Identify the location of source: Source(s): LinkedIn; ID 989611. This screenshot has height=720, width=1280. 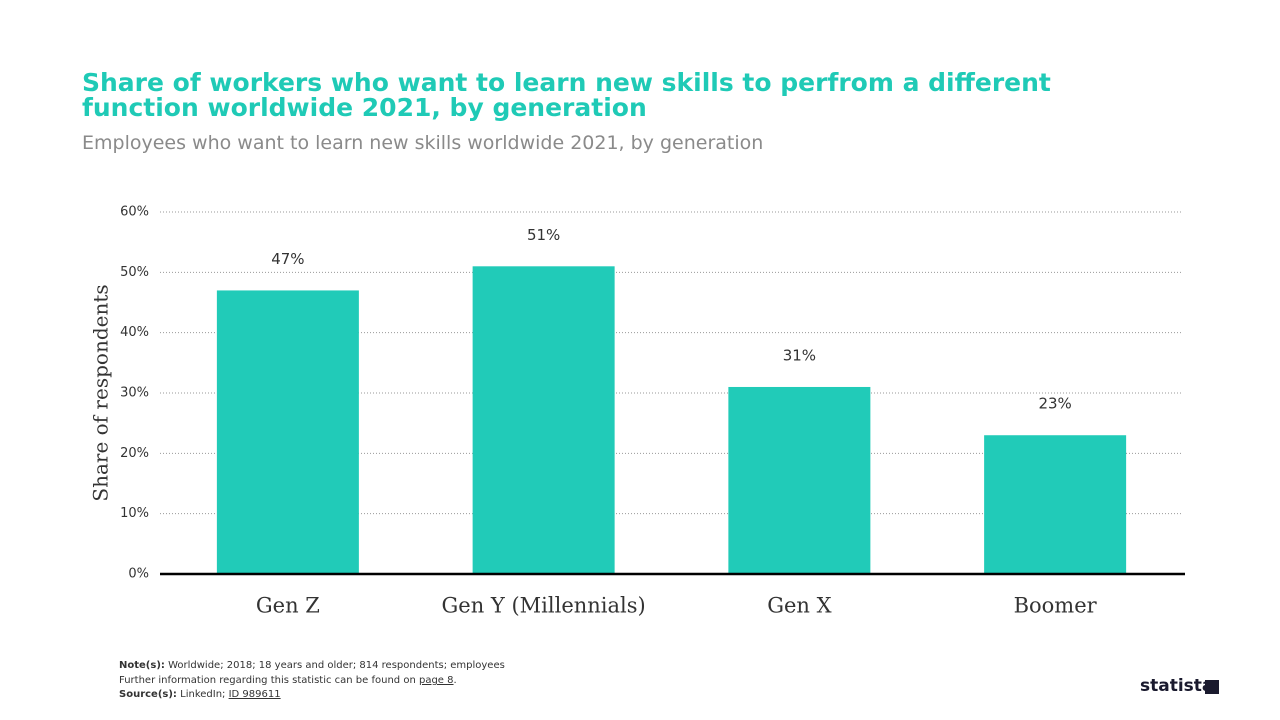
(200, 695).